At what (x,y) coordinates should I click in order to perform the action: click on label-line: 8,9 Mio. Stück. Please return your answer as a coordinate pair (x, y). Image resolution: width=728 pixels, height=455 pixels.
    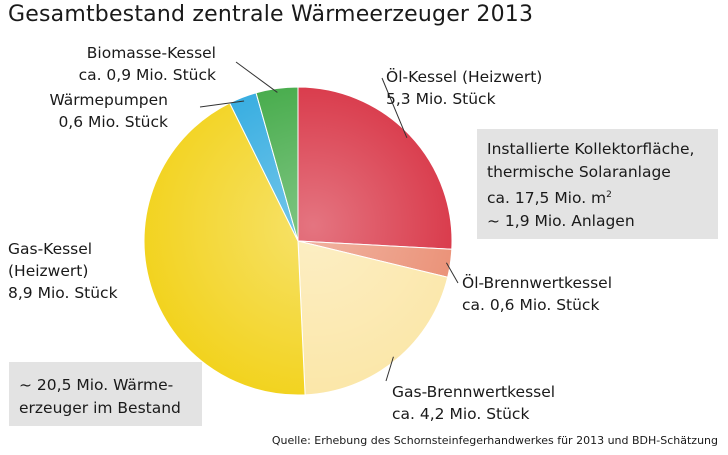
    Looking at the image, I should click on (63, 293).